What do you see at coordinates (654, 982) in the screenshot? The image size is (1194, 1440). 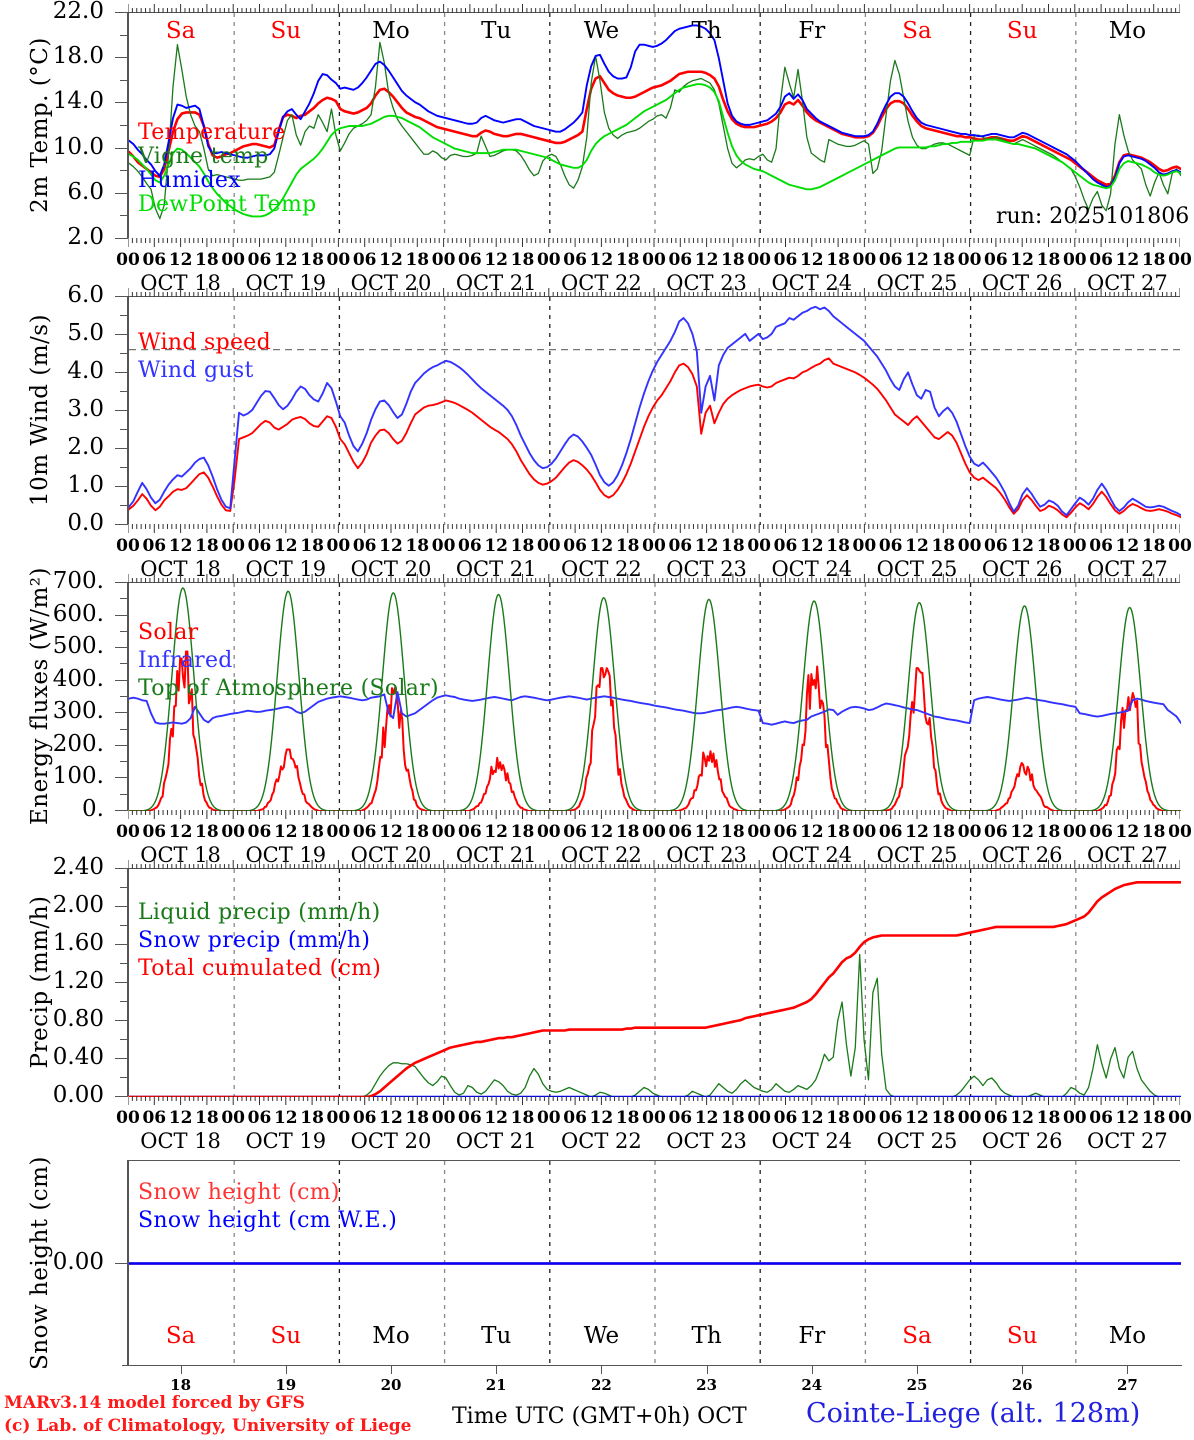 I see `plot-area-precipitation` at bounding box center [654, 982].